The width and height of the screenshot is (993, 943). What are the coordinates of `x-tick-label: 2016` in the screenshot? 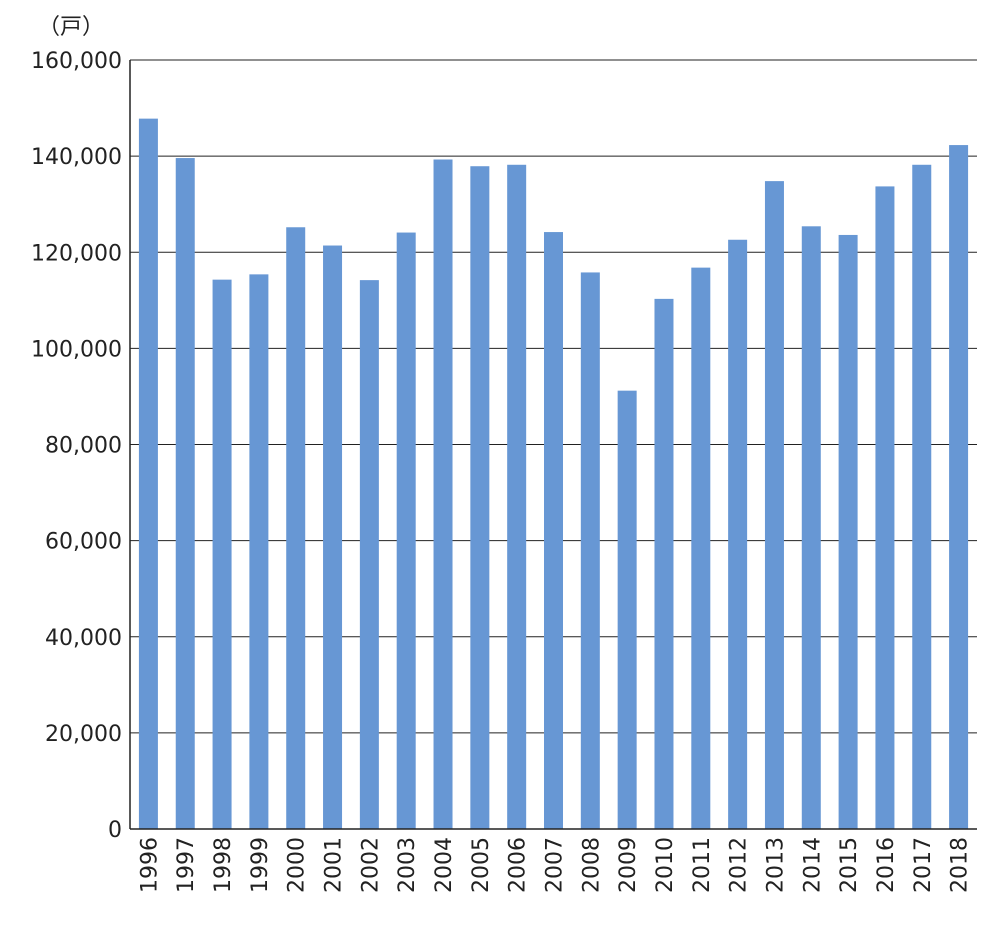 It's located at (886, 865).